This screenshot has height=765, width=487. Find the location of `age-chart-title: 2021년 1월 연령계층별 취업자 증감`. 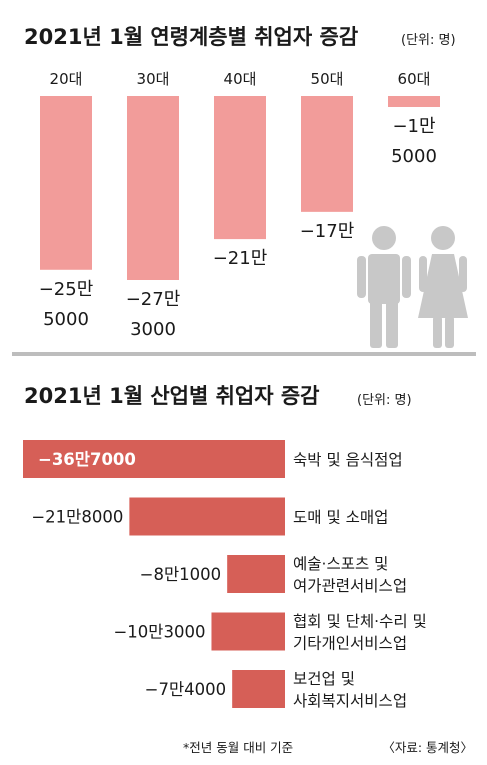

age-chart-title: 2021년 1월 연령계층별 취업자 증감 is located at coordinates (191, 37).